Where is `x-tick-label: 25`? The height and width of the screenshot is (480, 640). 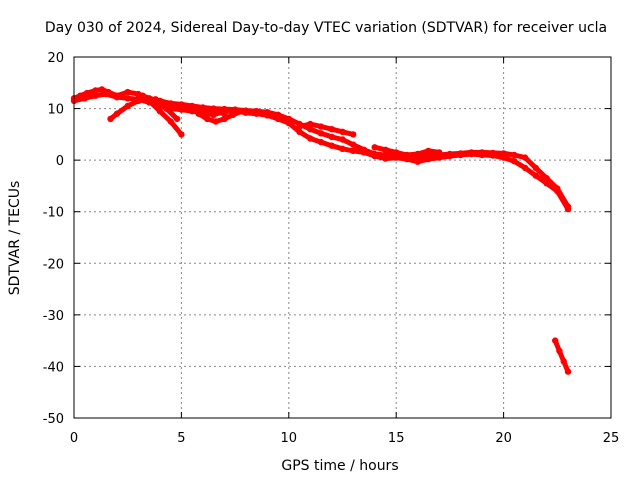 x-tick-label: 25 is located at coordinates (611, 438).